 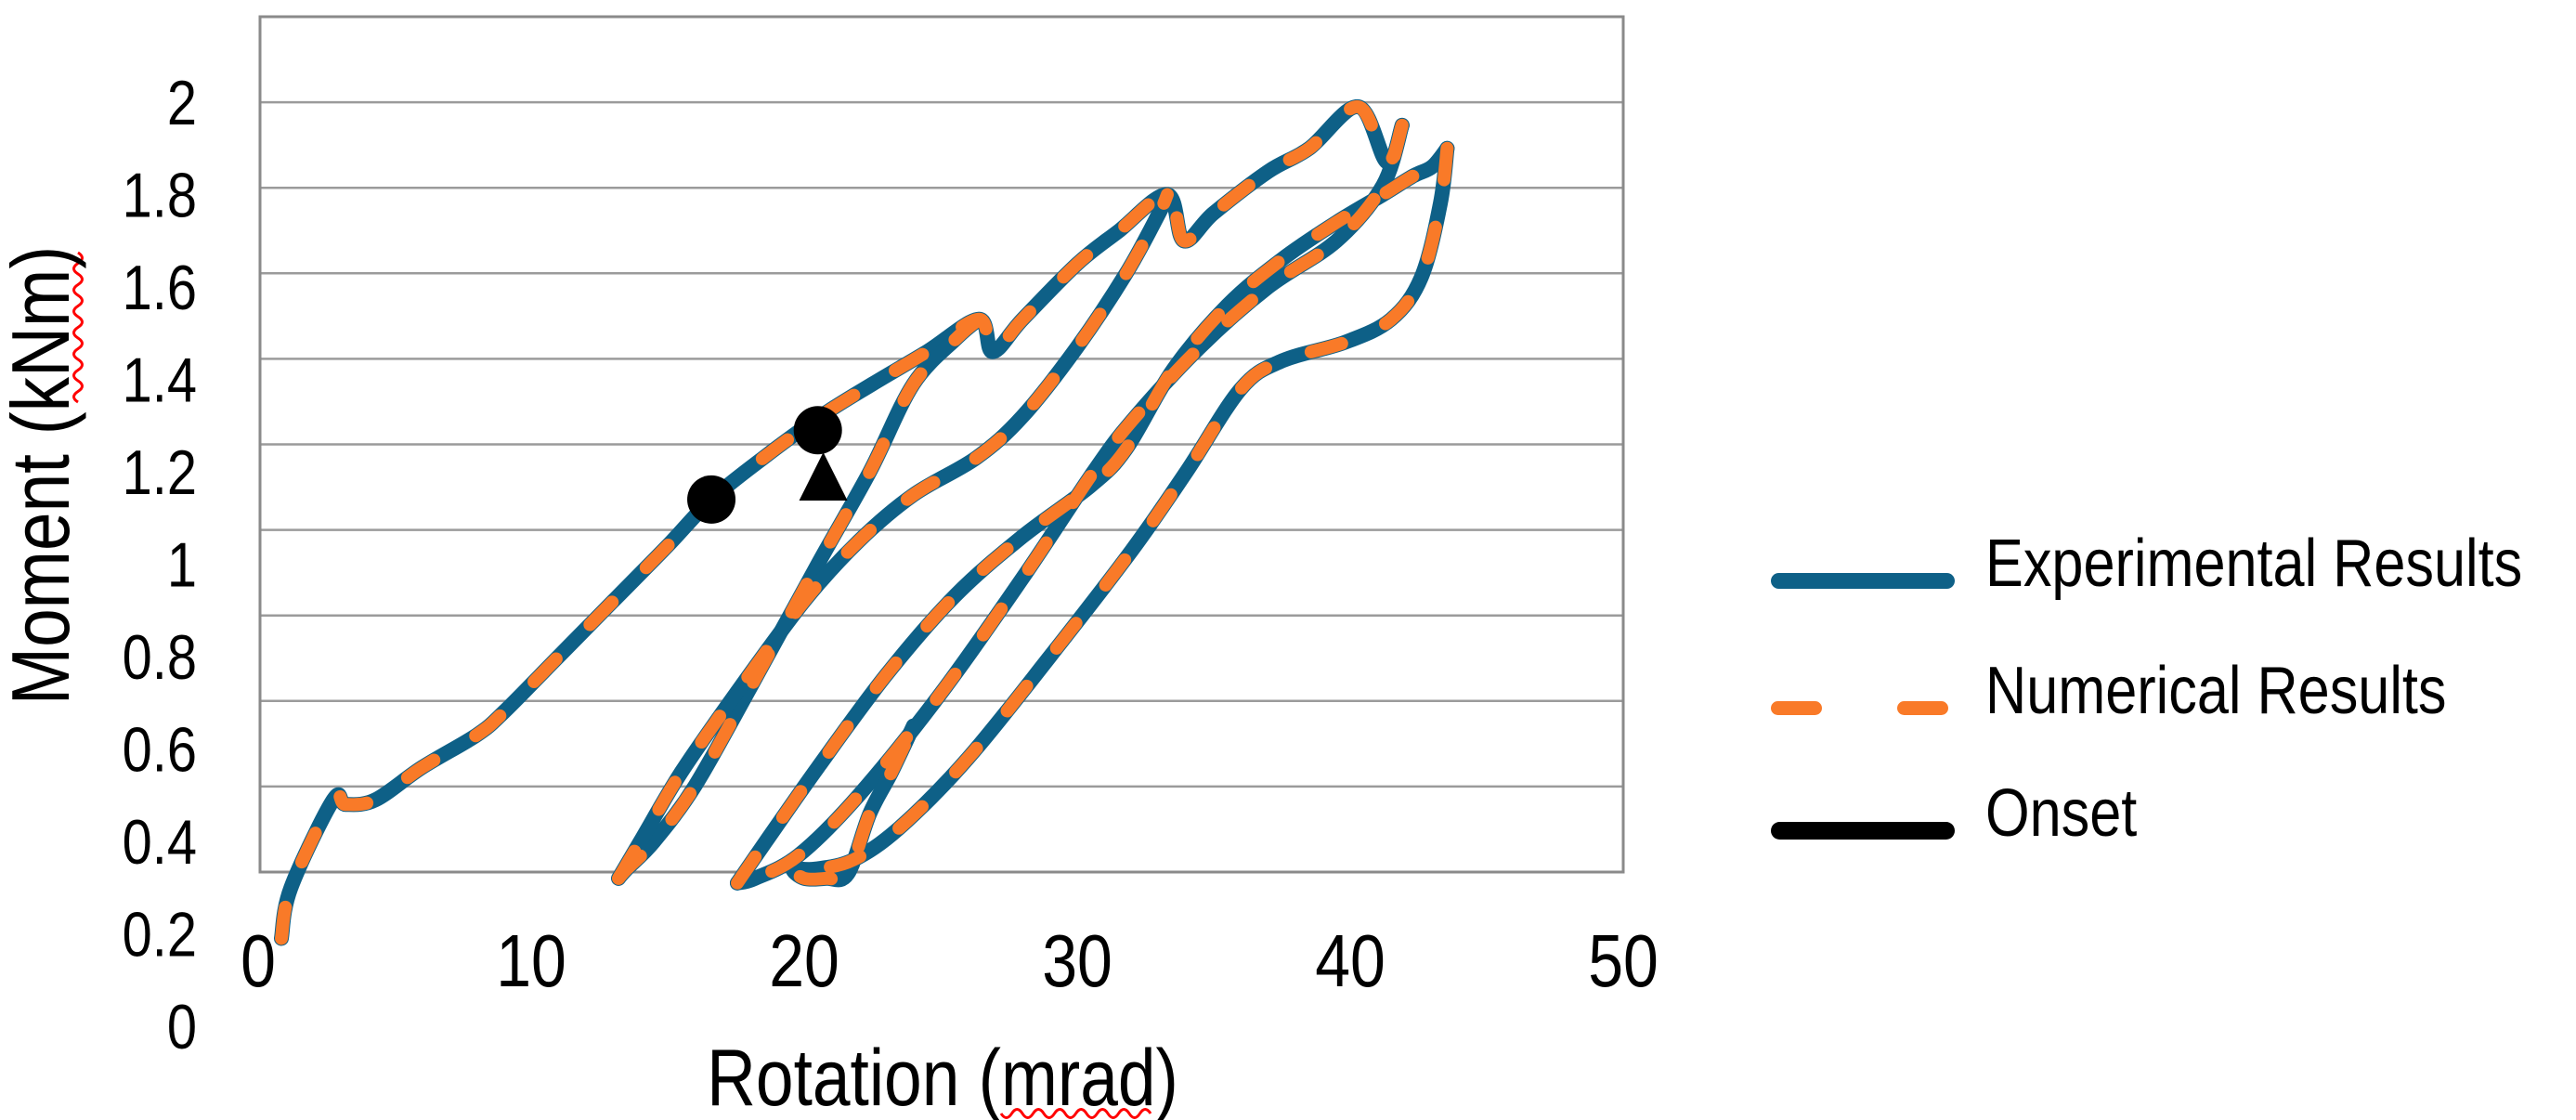 What do you see at coordinates (893, 536) in the screenshot?
I see `numerical-series-reload1` at bounding box center [893, 536].